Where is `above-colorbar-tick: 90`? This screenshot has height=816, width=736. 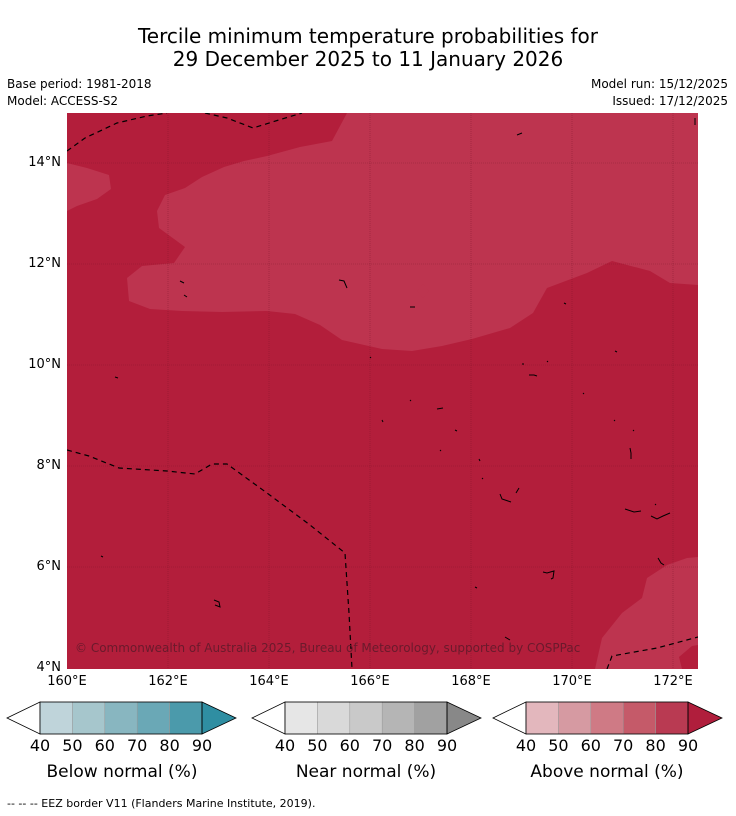
above-colorbar-tick: 90 is located at coordinates (688, 745).